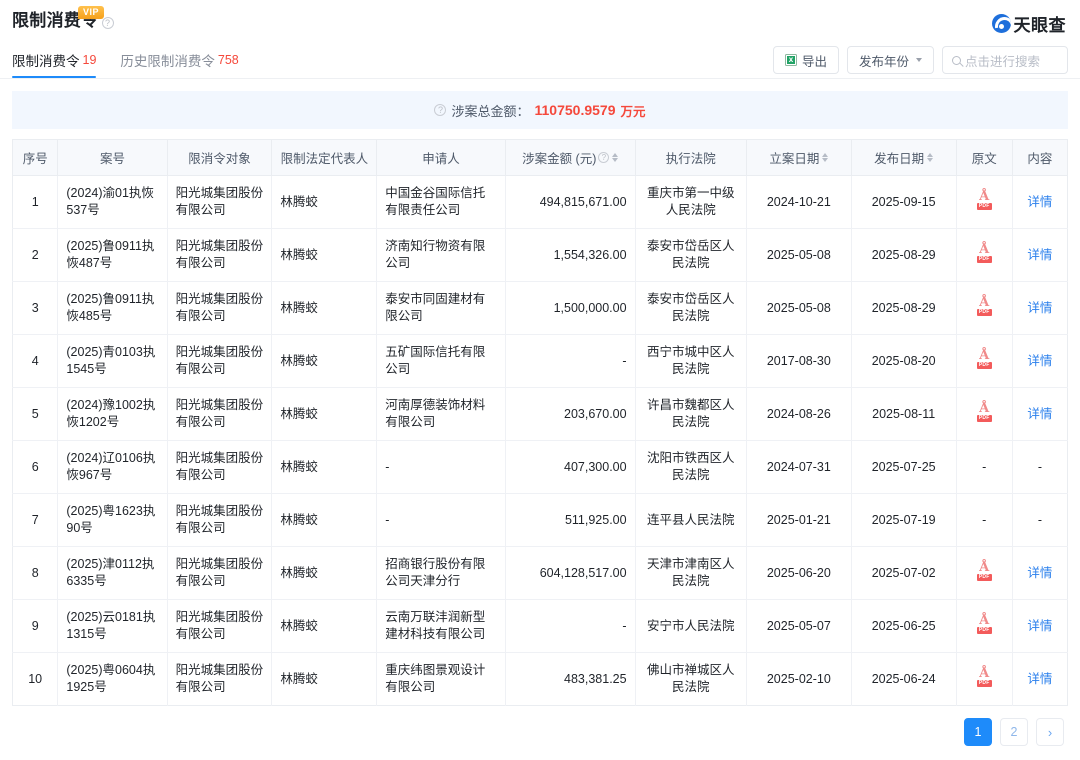 The width and height of the screenshot is (1080, 760). I want to click on cell-original-document: -, so click(984, 467).